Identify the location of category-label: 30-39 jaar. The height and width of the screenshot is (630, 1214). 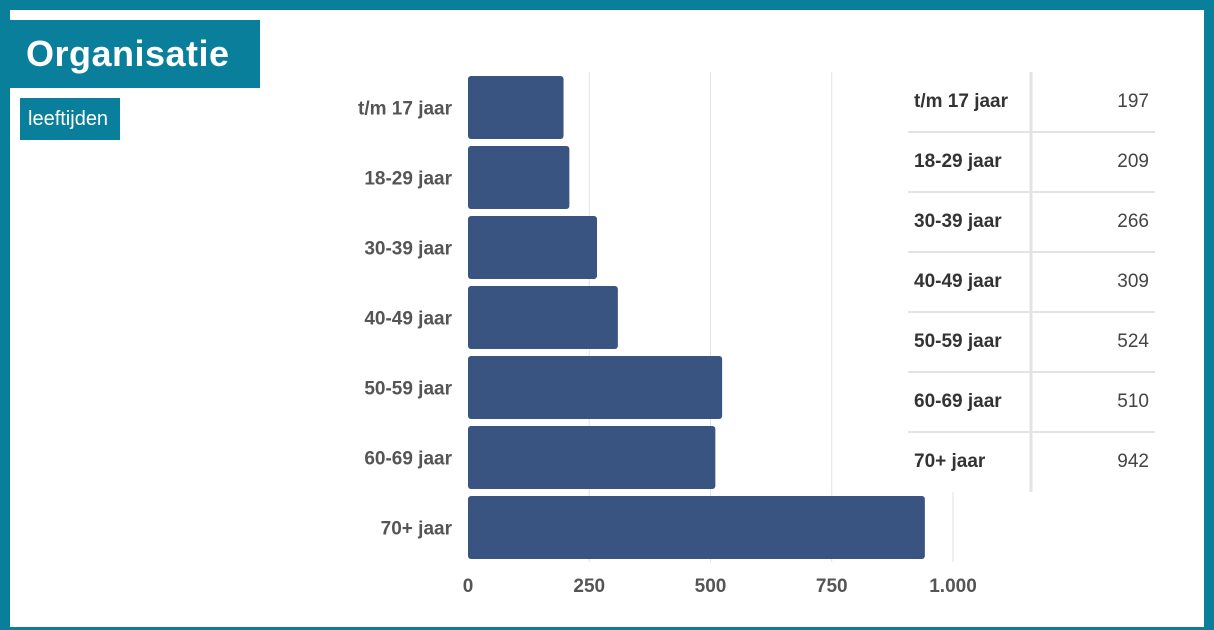
(408, 249).